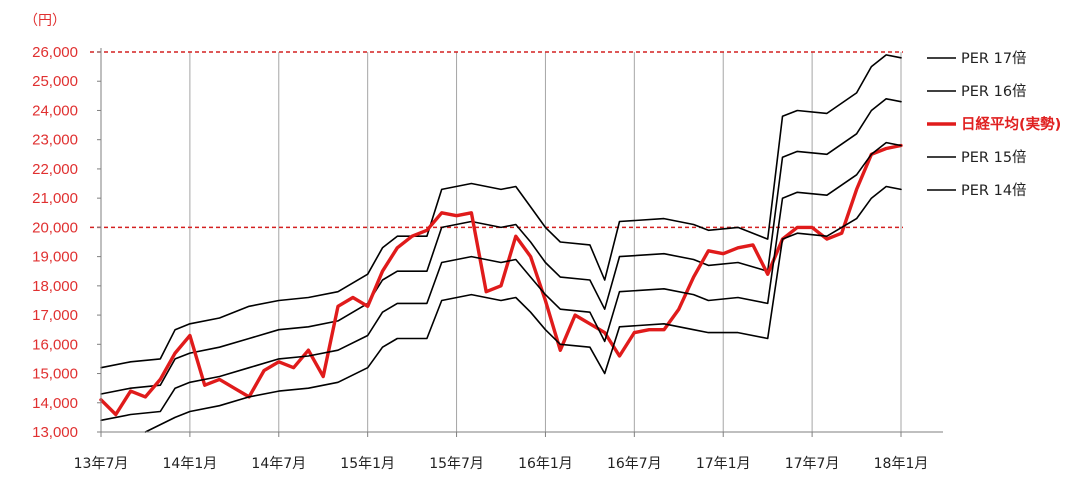 This screenshot has width=1081, height=491. What do you see at coordinates (55, 227) in the screenshot?
I see `y-tick-label: 20,000` at bounding box center [55, 227].